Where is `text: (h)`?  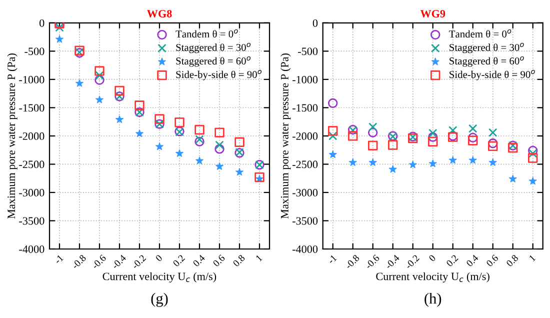
text: (h) is located at coordinates (433, 299).